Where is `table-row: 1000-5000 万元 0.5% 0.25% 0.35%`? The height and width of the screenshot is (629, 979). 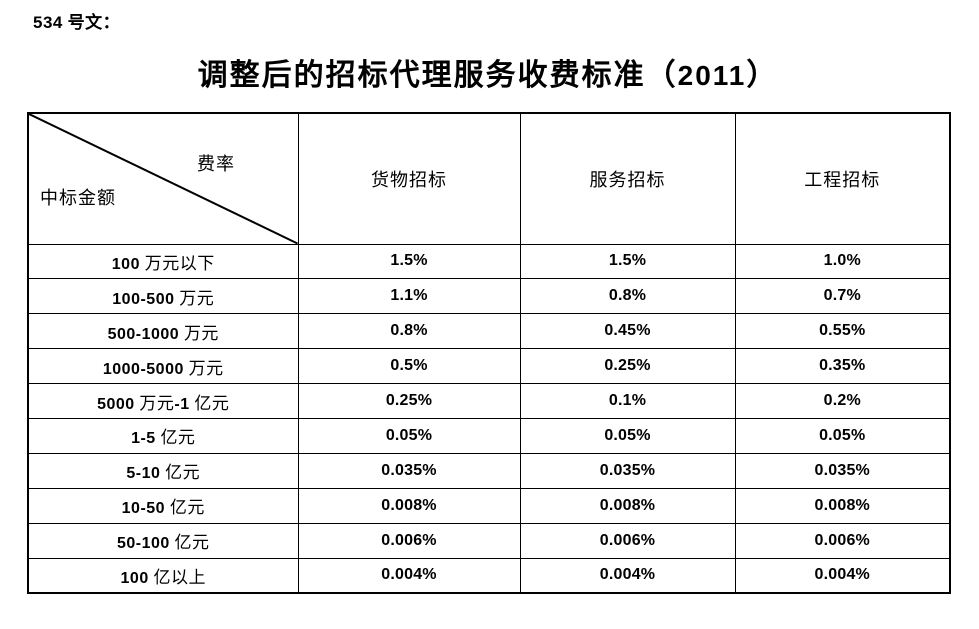 table-row: 1000-5000 万元 0.5% 0.25% 0.35% is located at coordinates (489, 366).